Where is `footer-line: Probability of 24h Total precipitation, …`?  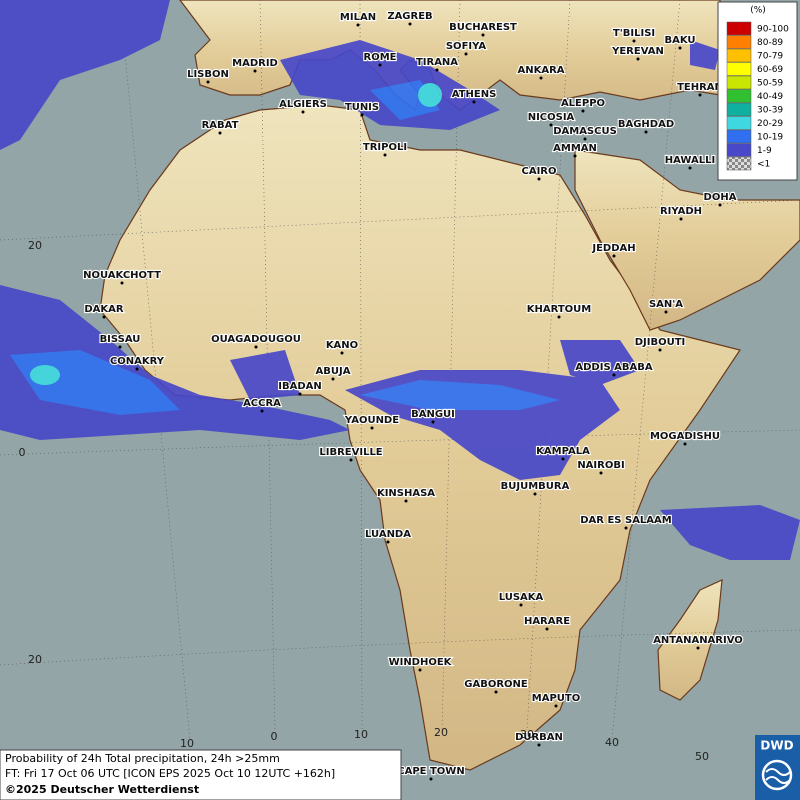
footer-line: Probability of 24h Total precipitation, … is located at coordinates (142, 758).